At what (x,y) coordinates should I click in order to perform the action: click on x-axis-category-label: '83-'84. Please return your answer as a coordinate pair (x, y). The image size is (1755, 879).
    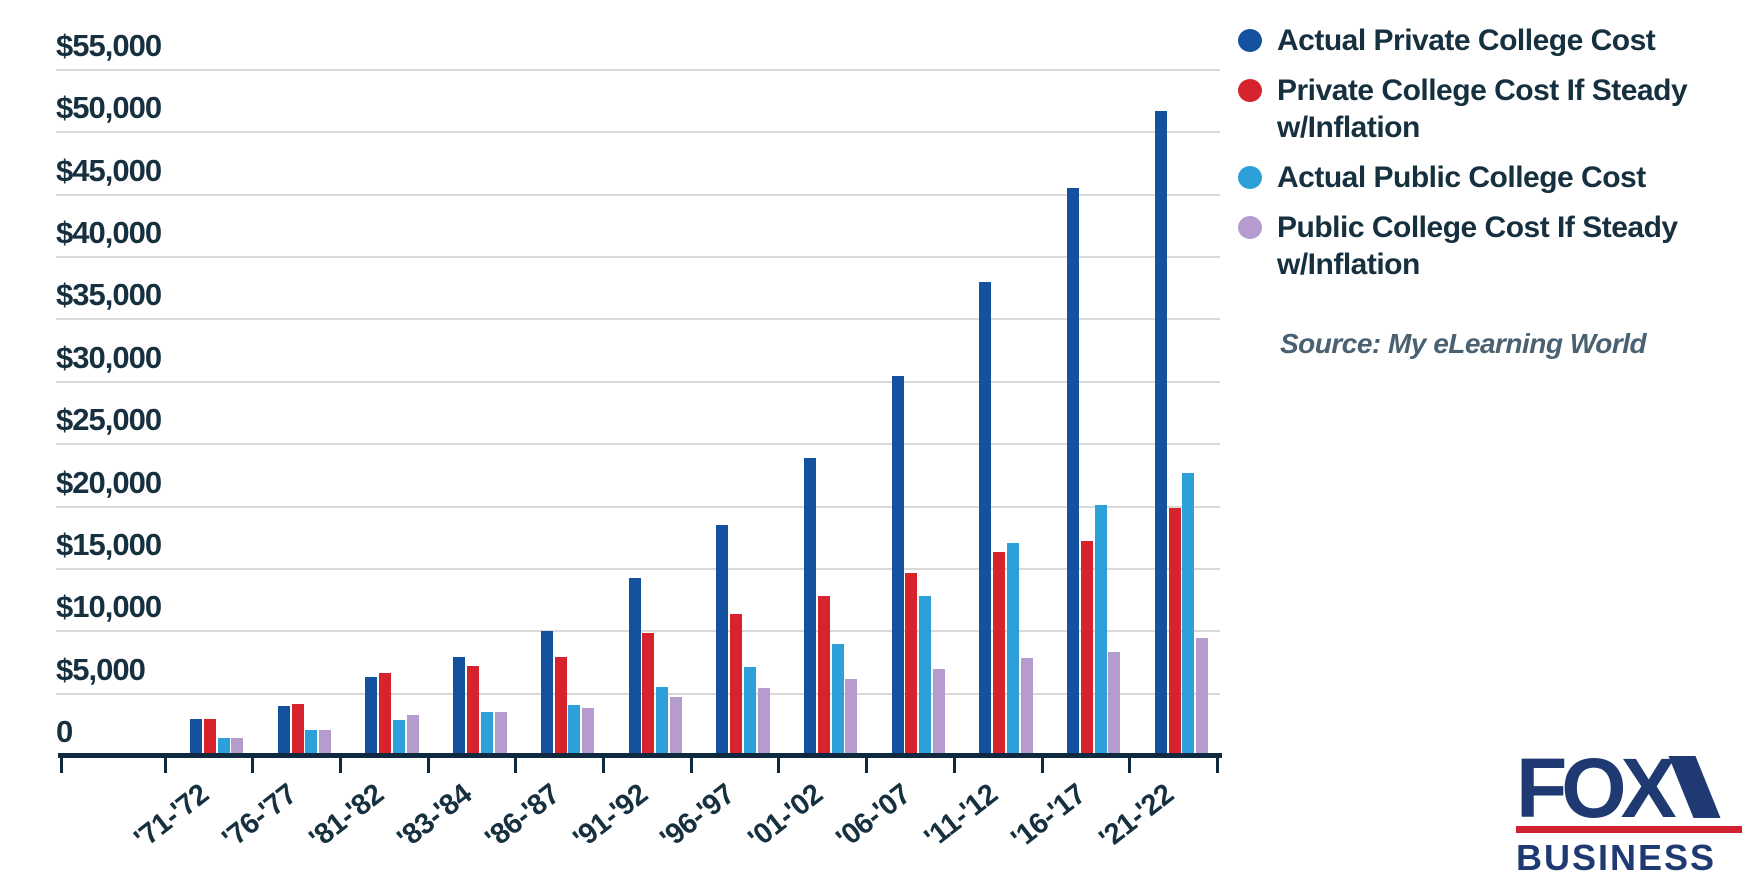
    Looking at the image, I should click on (434, 817).